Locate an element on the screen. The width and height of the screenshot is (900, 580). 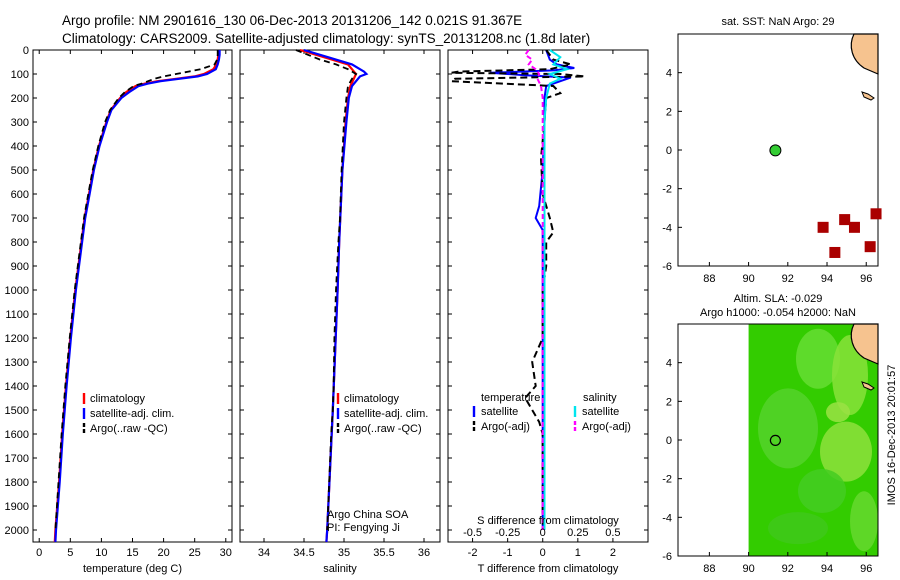
y-tick-label: 300 is located at coordinates (20, 123).